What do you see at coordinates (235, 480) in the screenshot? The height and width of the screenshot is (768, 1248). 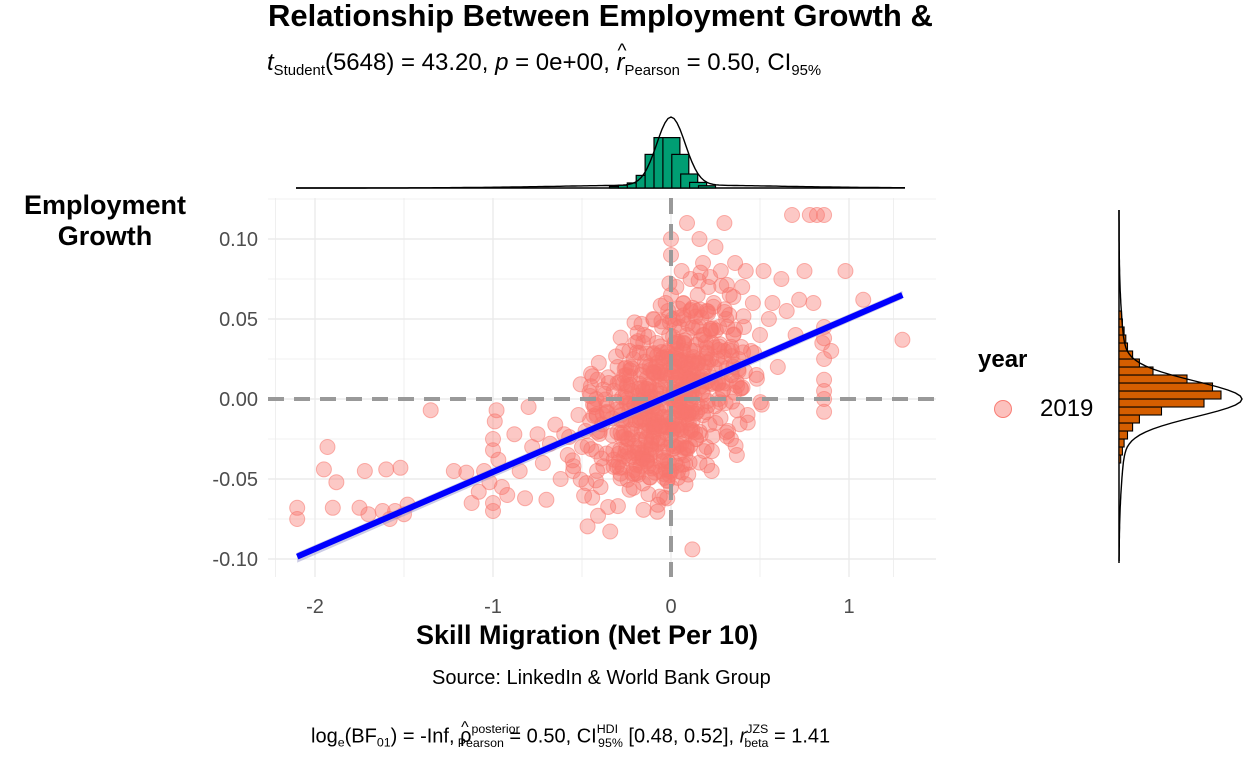 I see `y-tick-label: -0.05` at bounding box center [235, 480].